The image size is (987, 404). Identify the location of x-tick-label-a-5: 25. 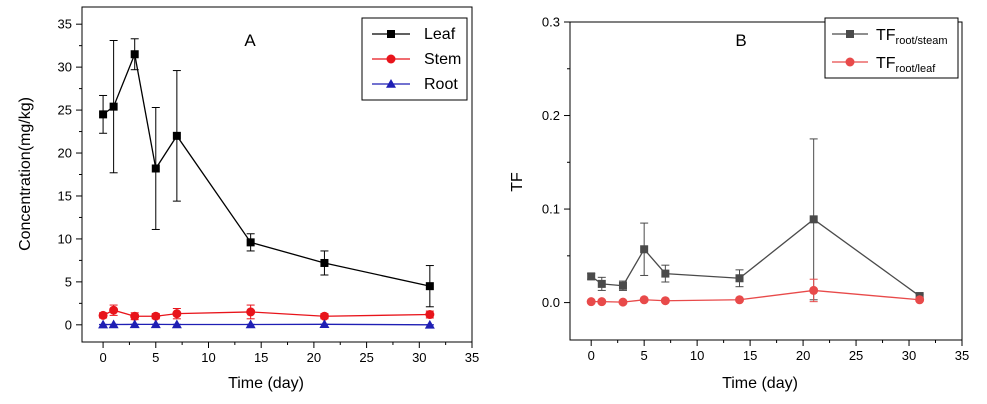
(366, 357).